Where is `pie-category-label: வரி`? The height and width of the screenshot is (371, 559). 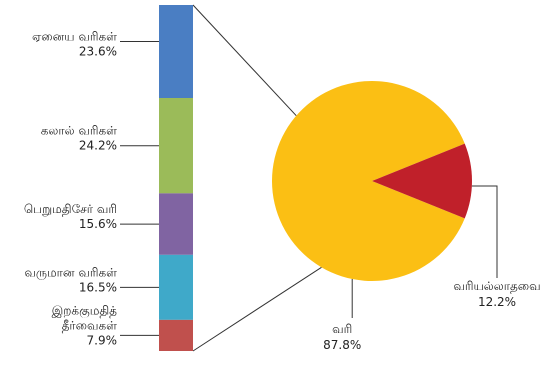 pie-category-label: வரி is located at coordinates (342, 329).